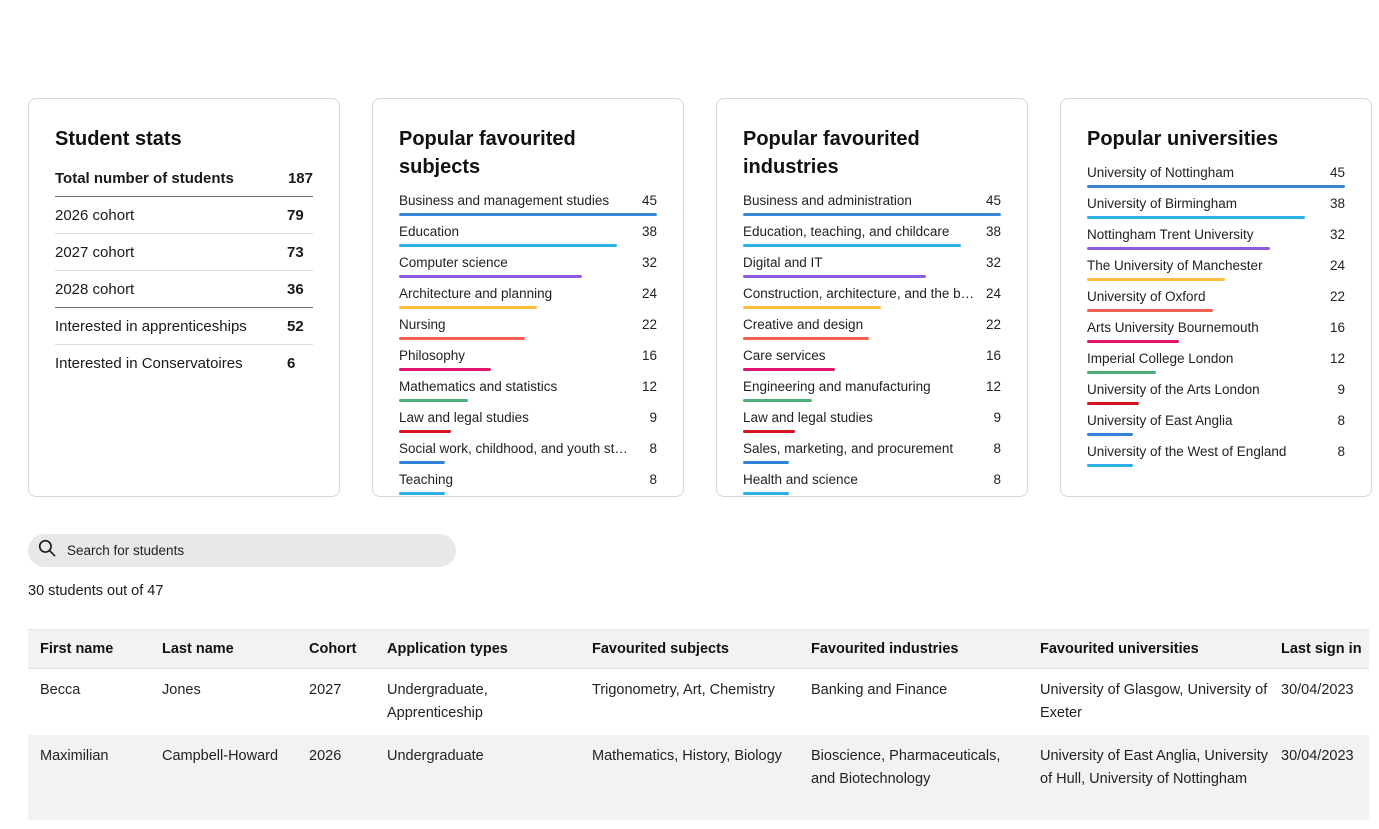 This screenshot has height=829, width=1379. I want to click on bar-item: University of the West of England 8, so click(1216, 455).